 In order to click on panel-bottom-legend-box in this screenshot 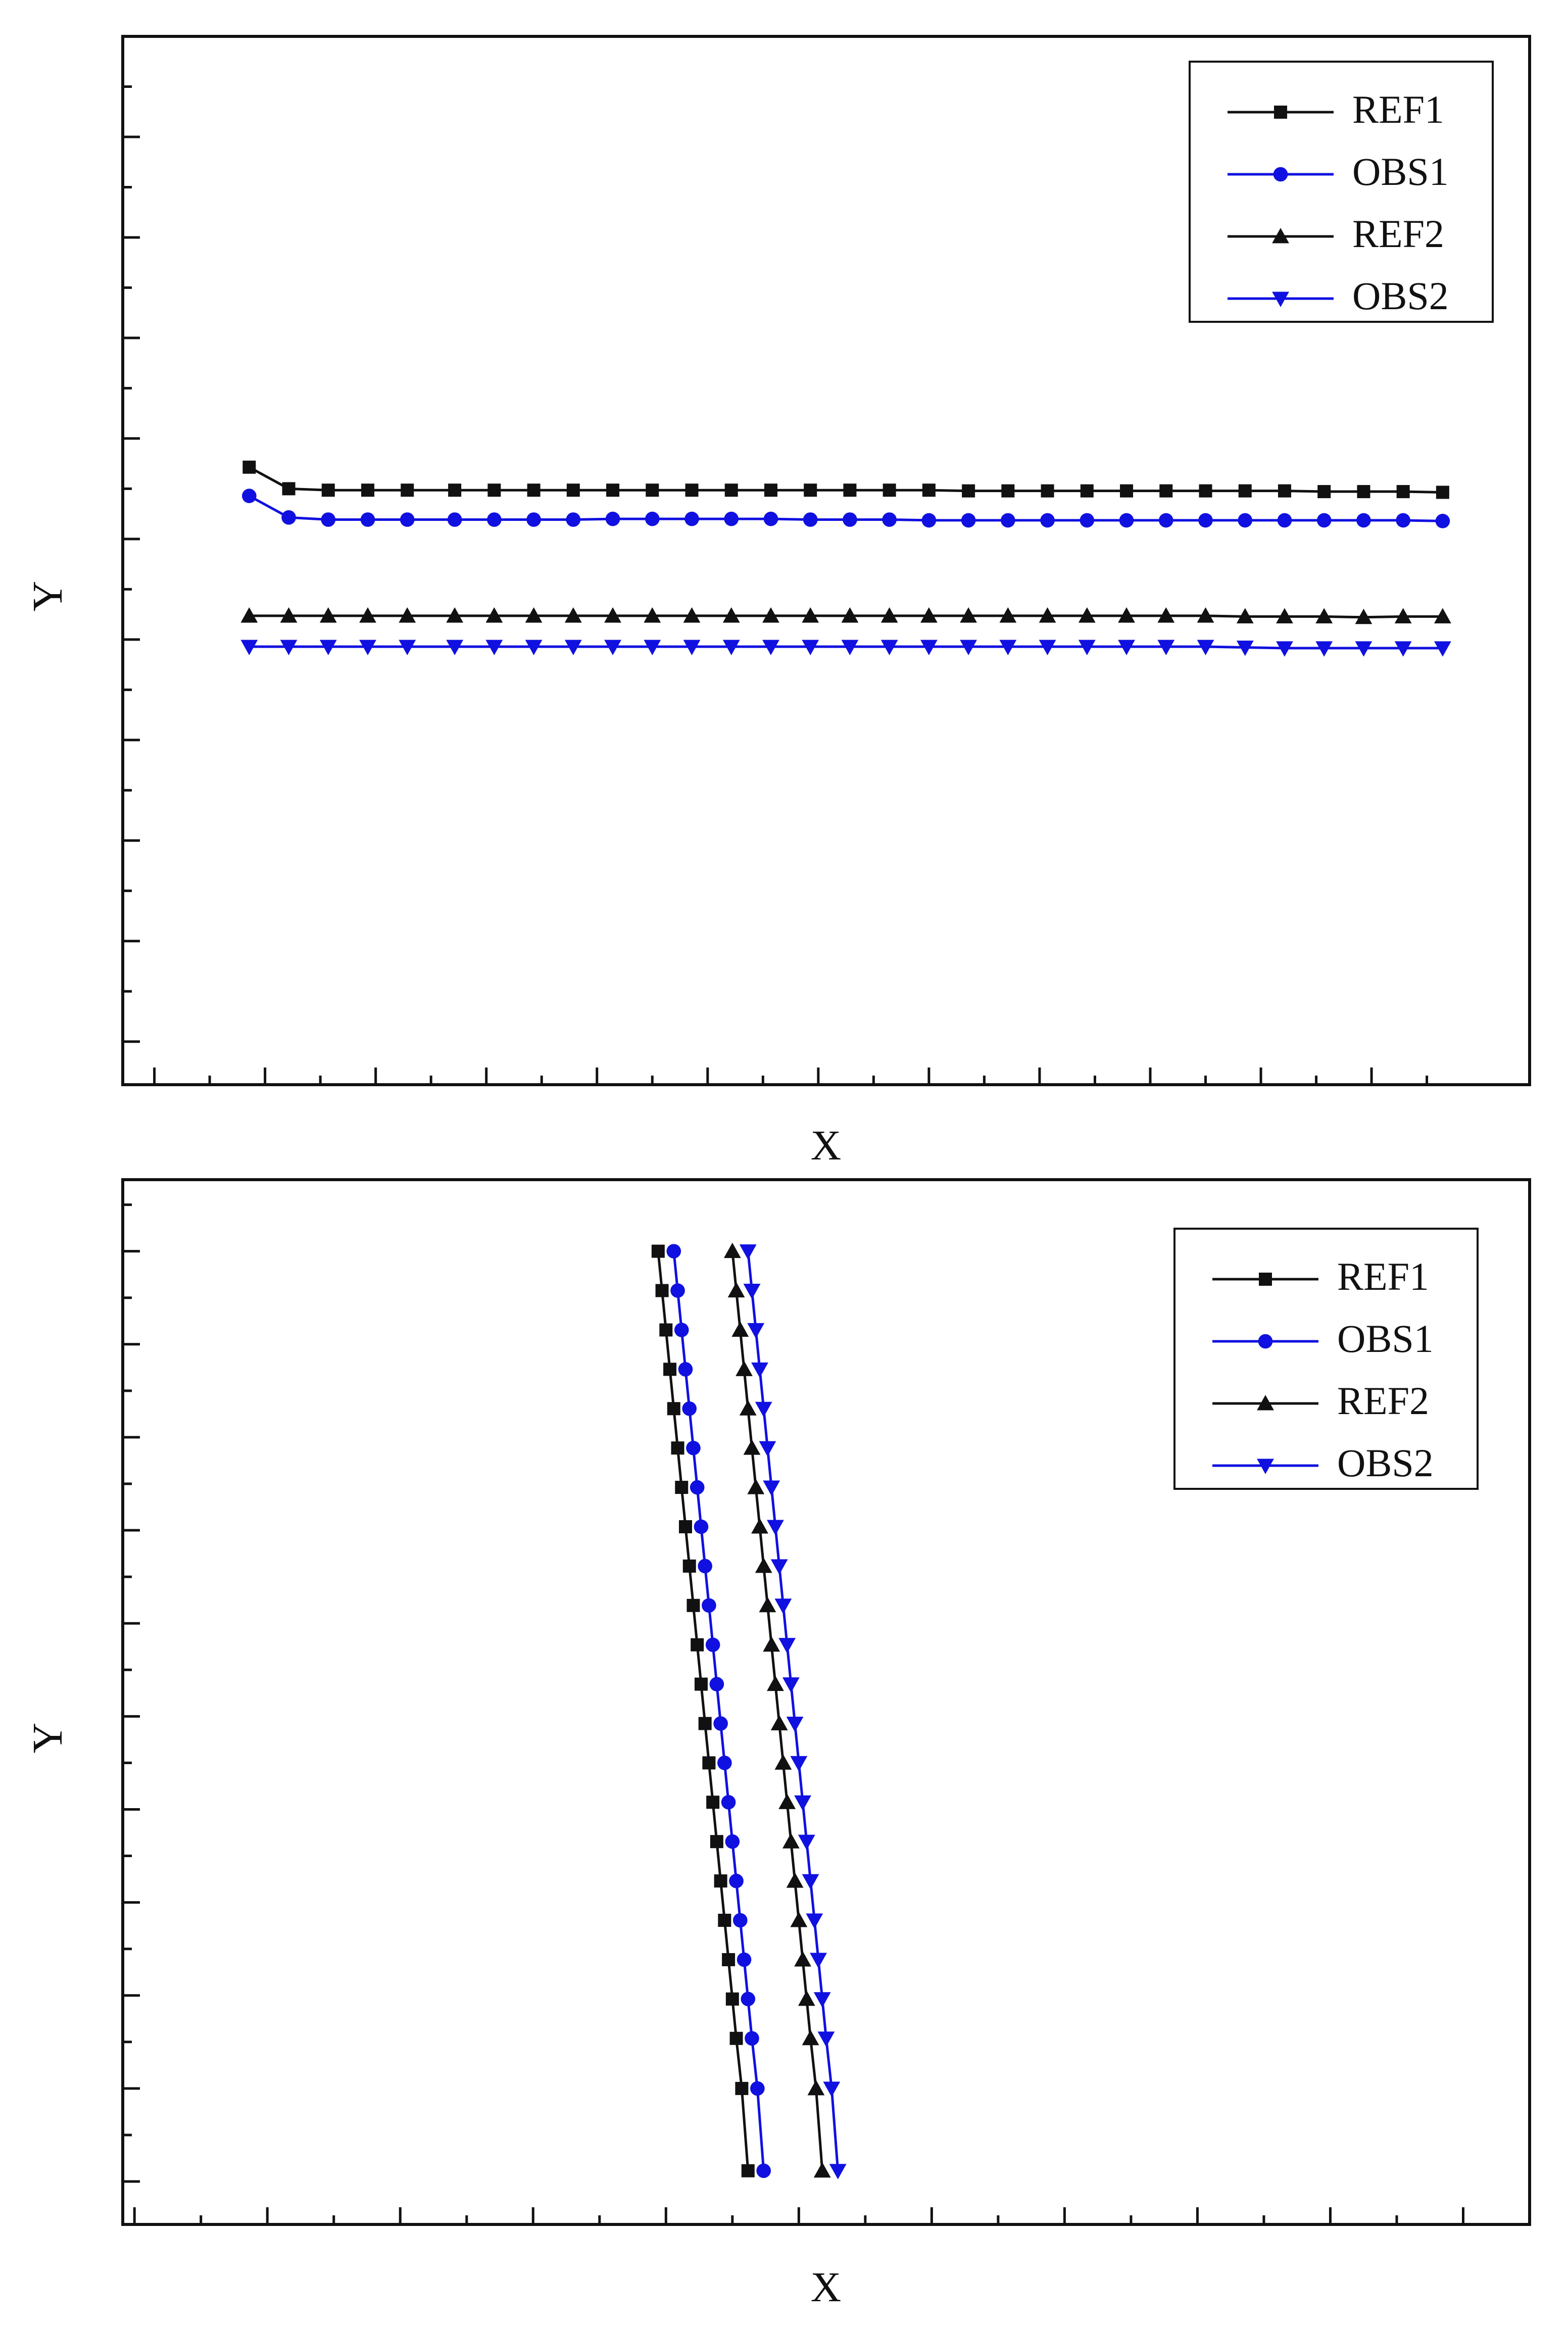, I will do `click(1326, 1359)`.